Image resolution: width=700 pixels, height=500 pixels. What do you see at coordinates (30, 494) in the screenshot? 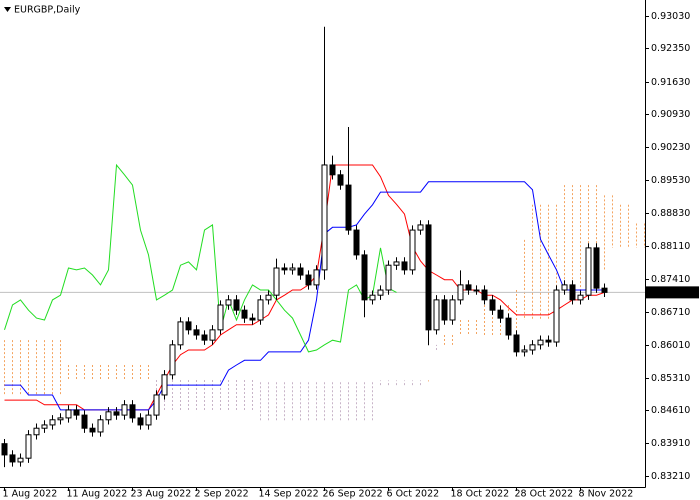
I see `x-tick-label: 1 Aug 2022` at bounding box center [30, 494].